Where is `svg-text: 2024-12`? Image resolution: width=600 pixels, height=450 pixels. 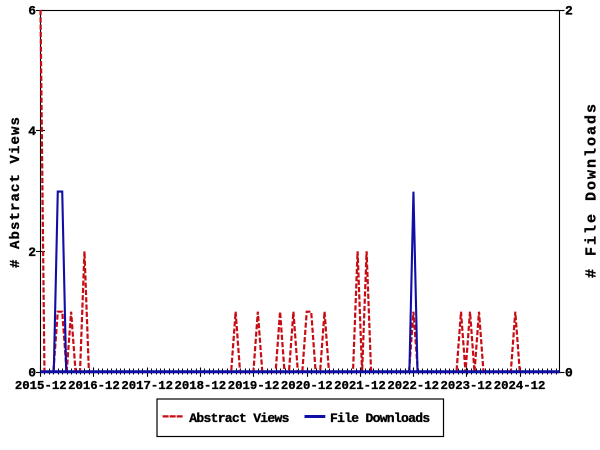 svg-text: 2024-12 is located at coordinates (520, 386).